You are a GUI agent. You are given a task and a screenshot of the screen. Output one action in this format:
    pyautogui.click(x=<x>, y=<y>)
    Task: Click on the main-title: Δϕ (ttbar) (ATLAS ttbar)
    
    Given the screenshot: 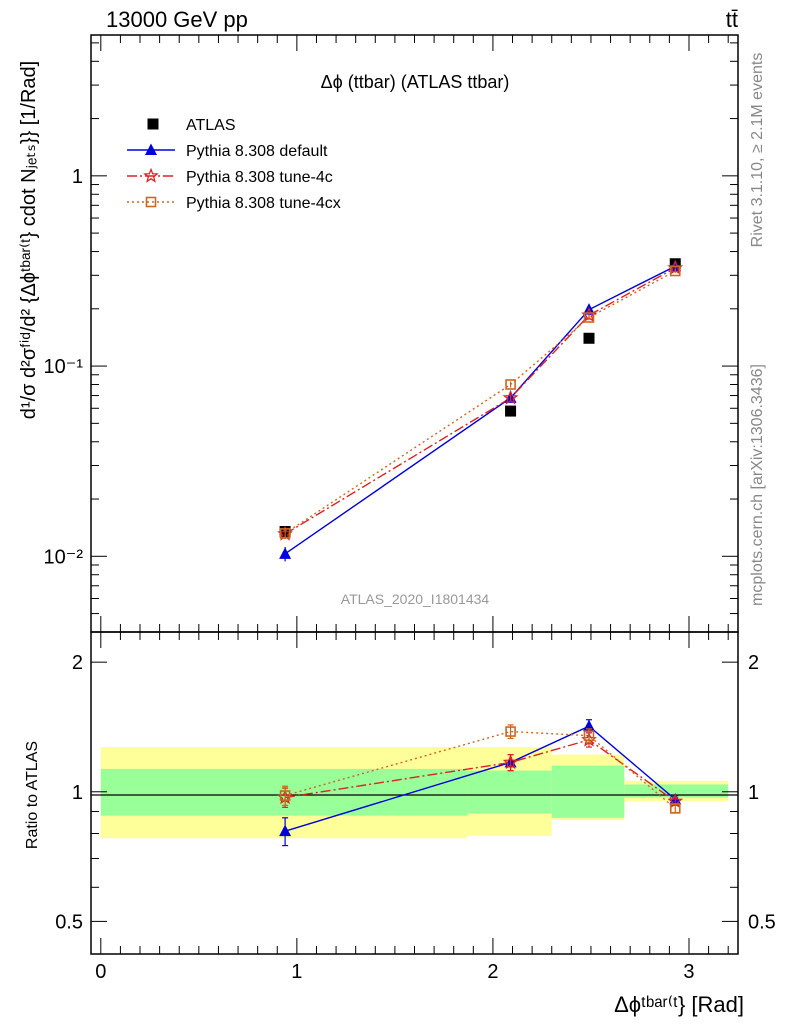 What is the action you would take?
    pyautogui.click(x=415, y=82)
    